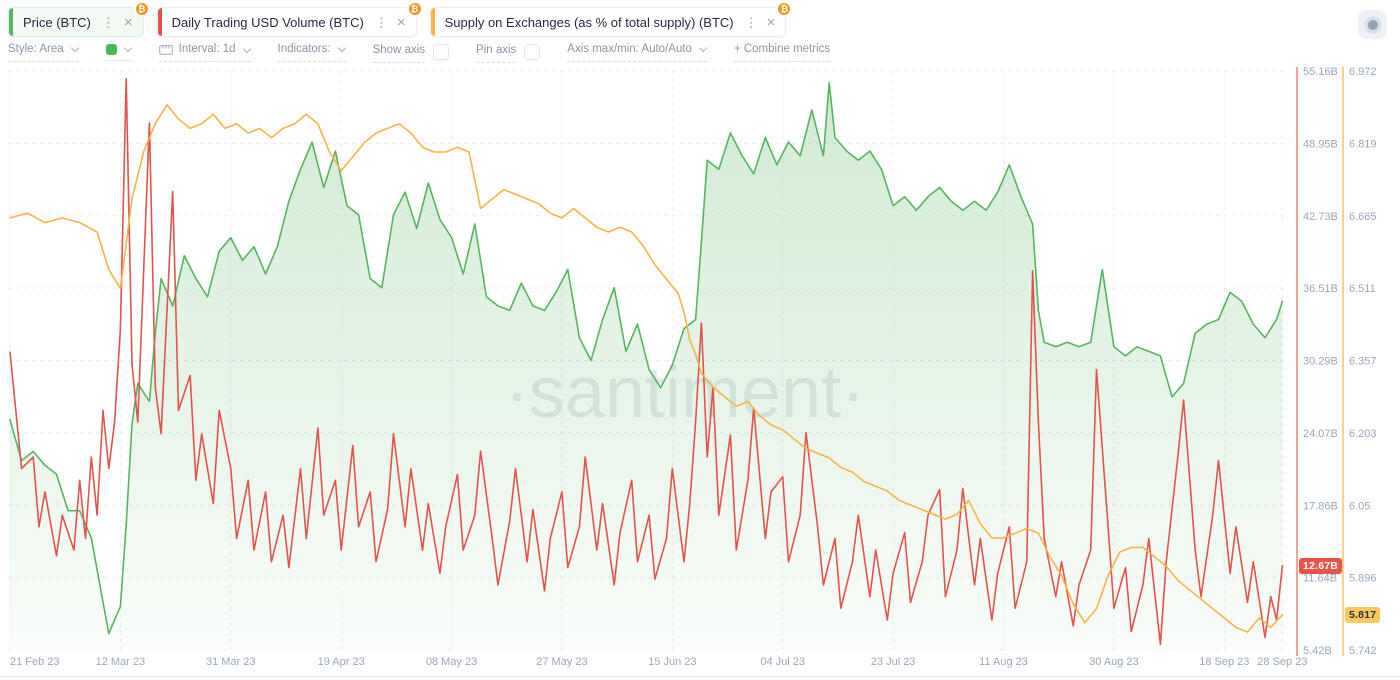 The height and width of the screenshot is (680, 1400). I want to click on date-axis-label: 28 Sep 23, so click(1282, 662).